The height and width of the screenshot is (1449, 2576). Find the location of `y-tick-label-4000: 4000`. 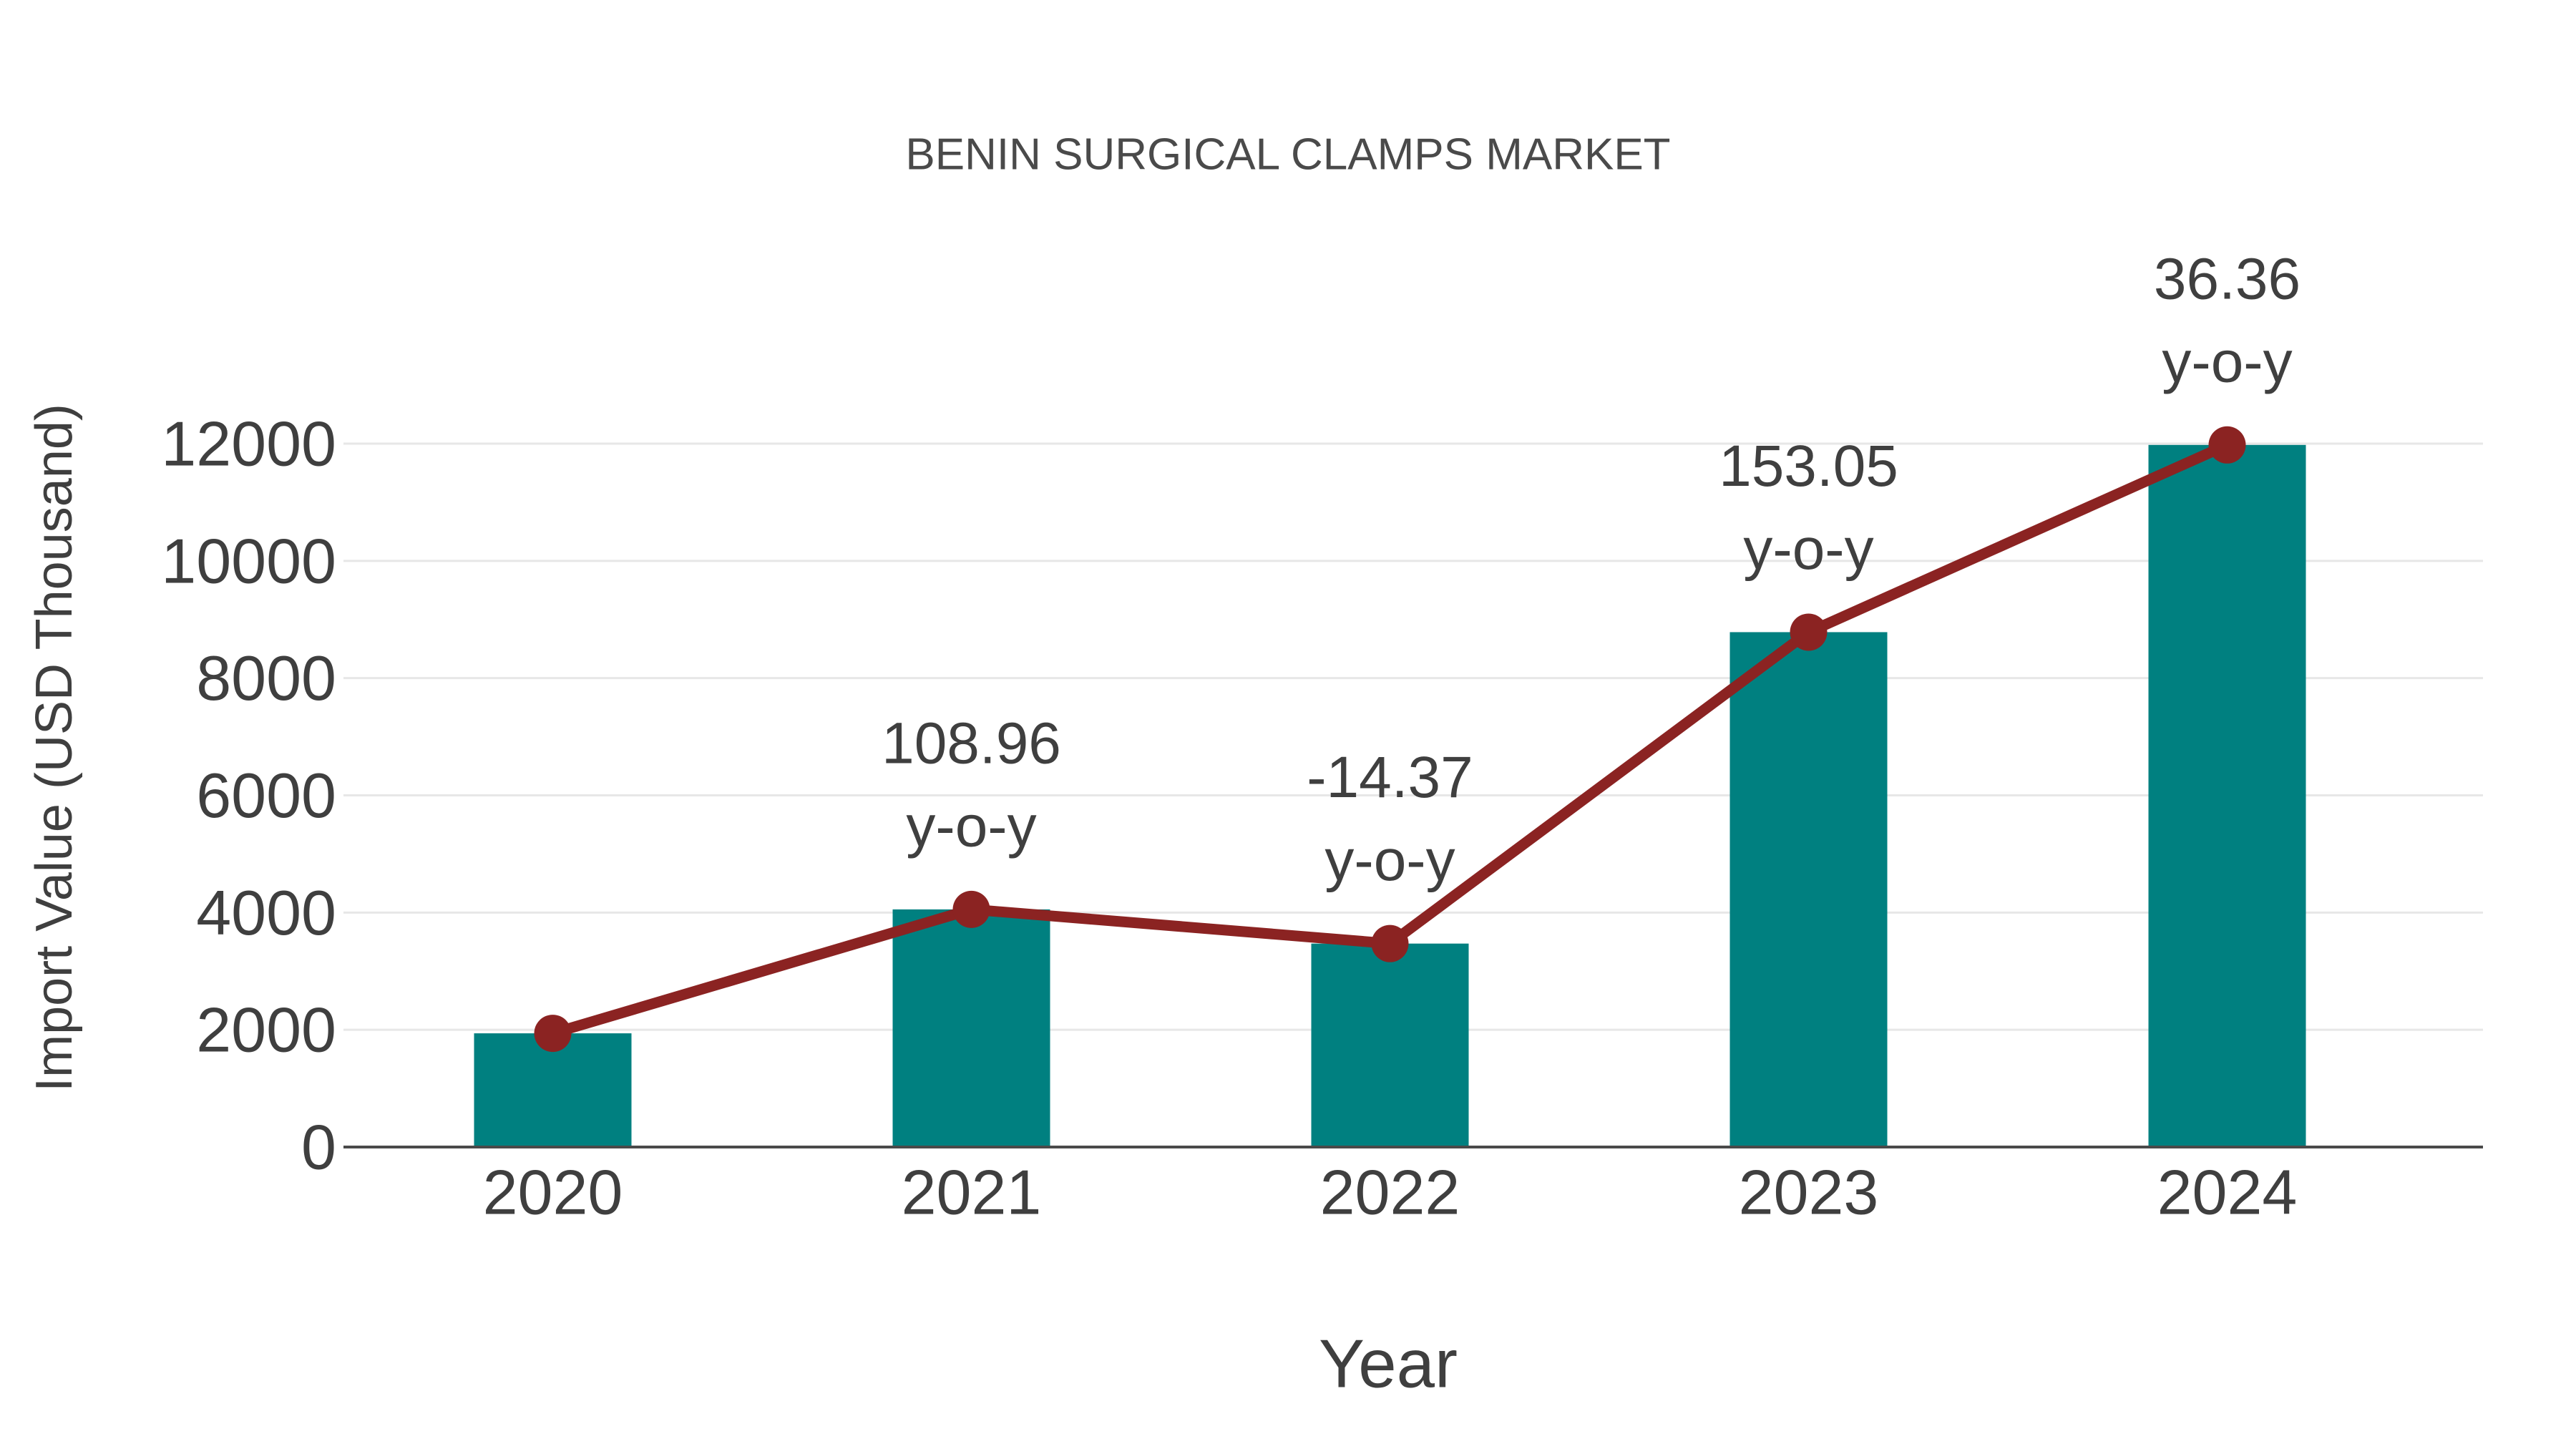

y-tick-label-4000: 4000 is located at coordinates (266, 912).